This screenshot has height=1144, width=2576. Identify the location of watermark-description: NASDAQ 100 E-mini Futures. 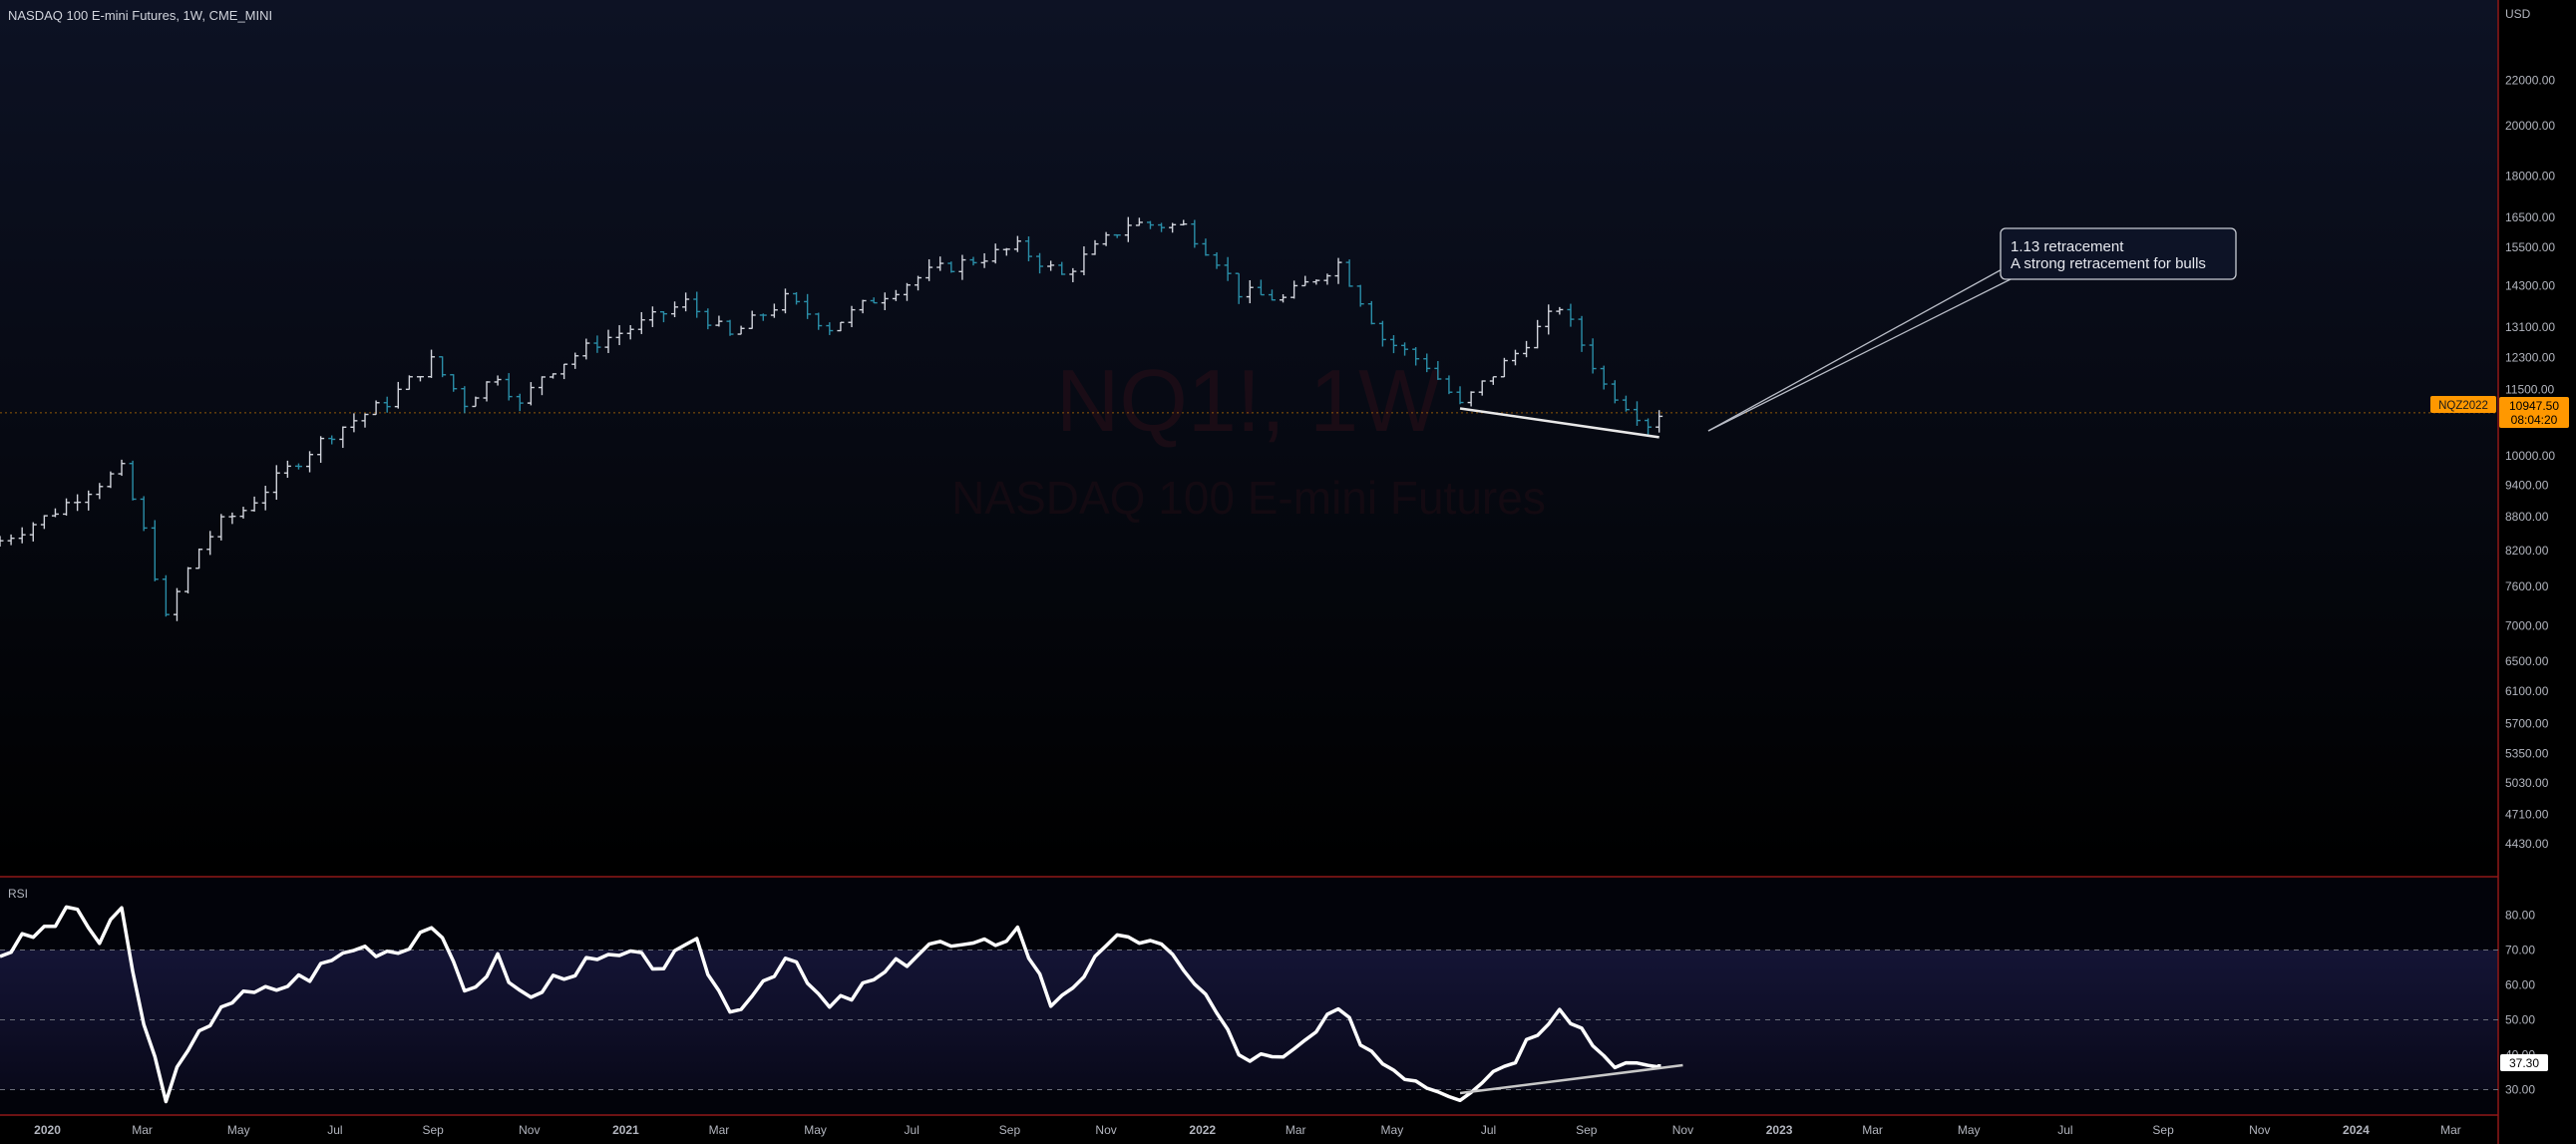
(1248, 498).